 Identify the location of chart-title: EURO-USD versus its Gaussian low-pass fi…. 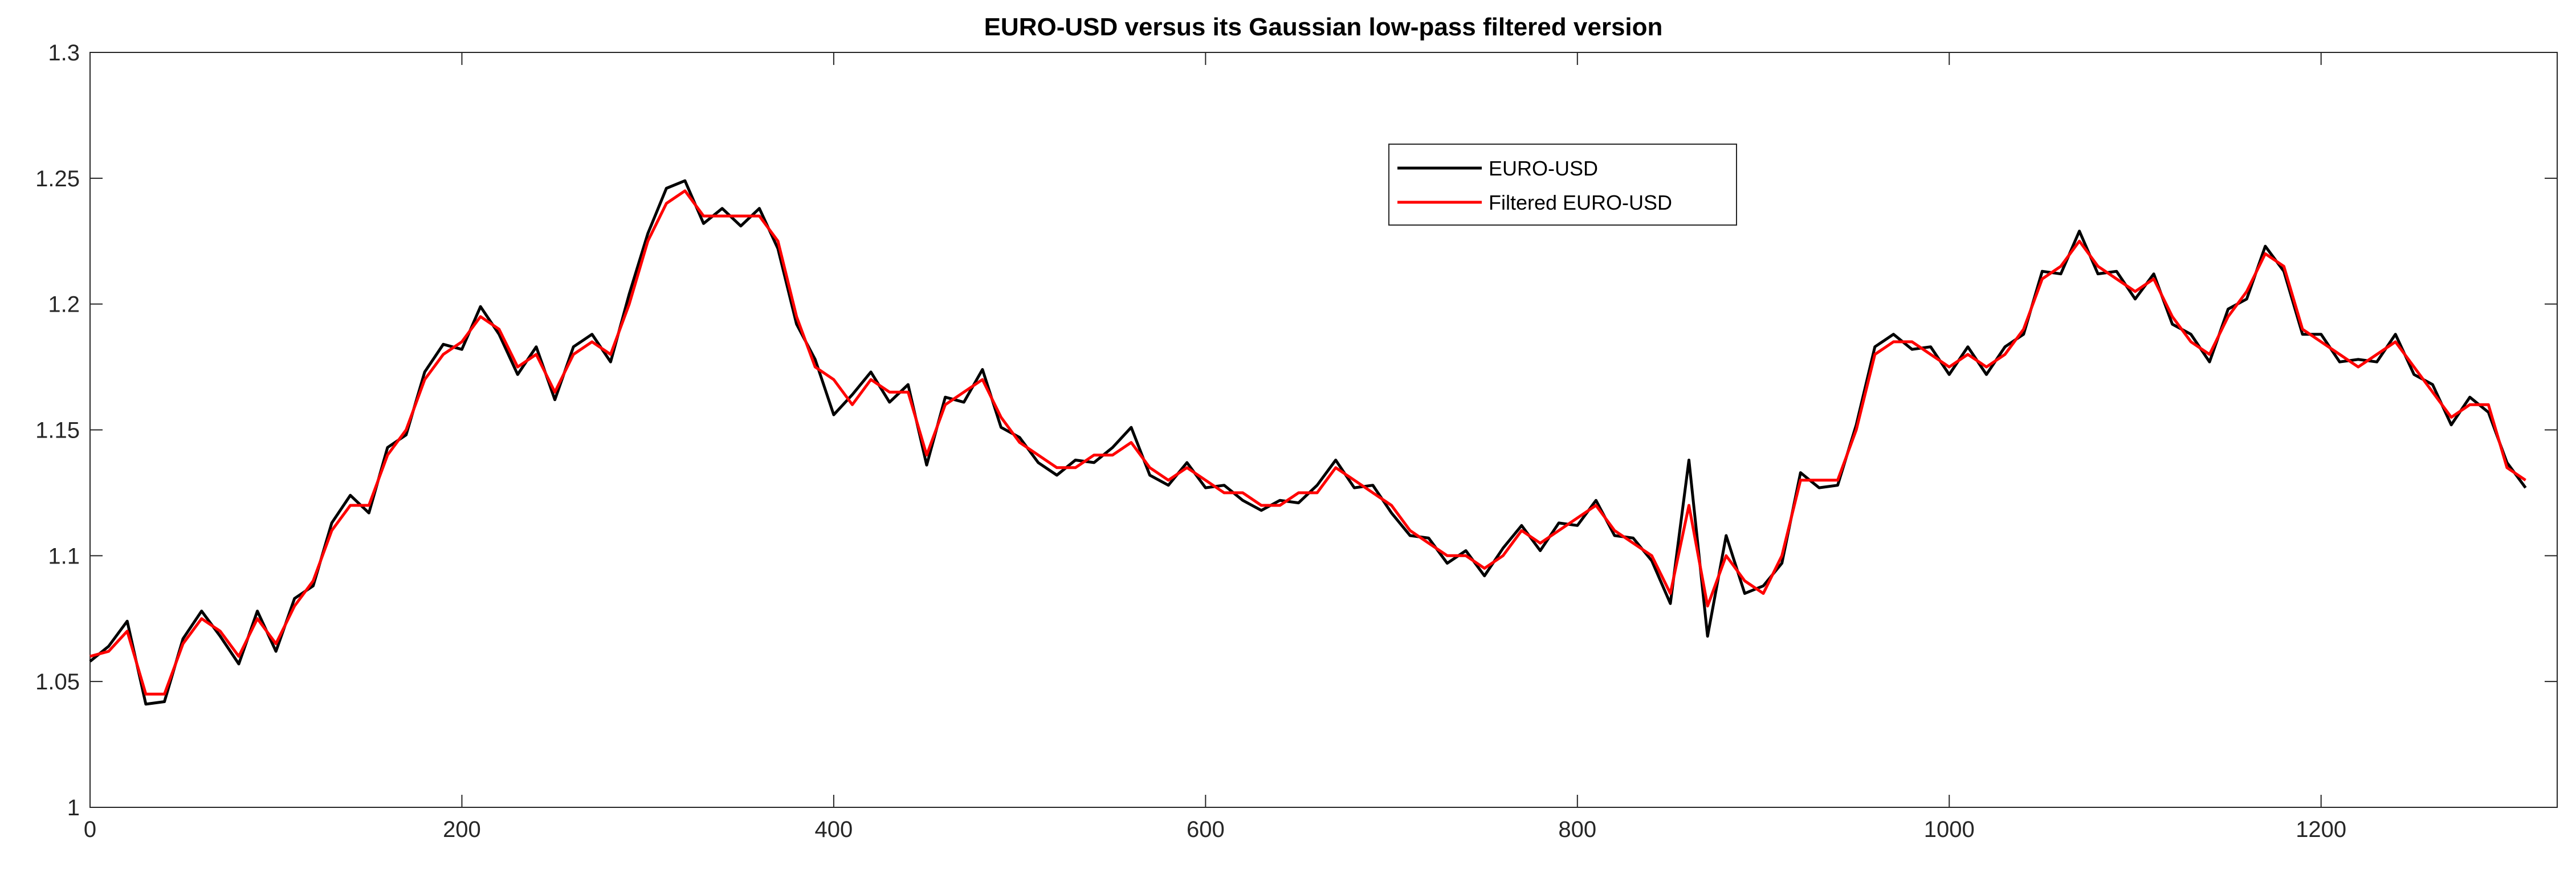
(1323, 27).